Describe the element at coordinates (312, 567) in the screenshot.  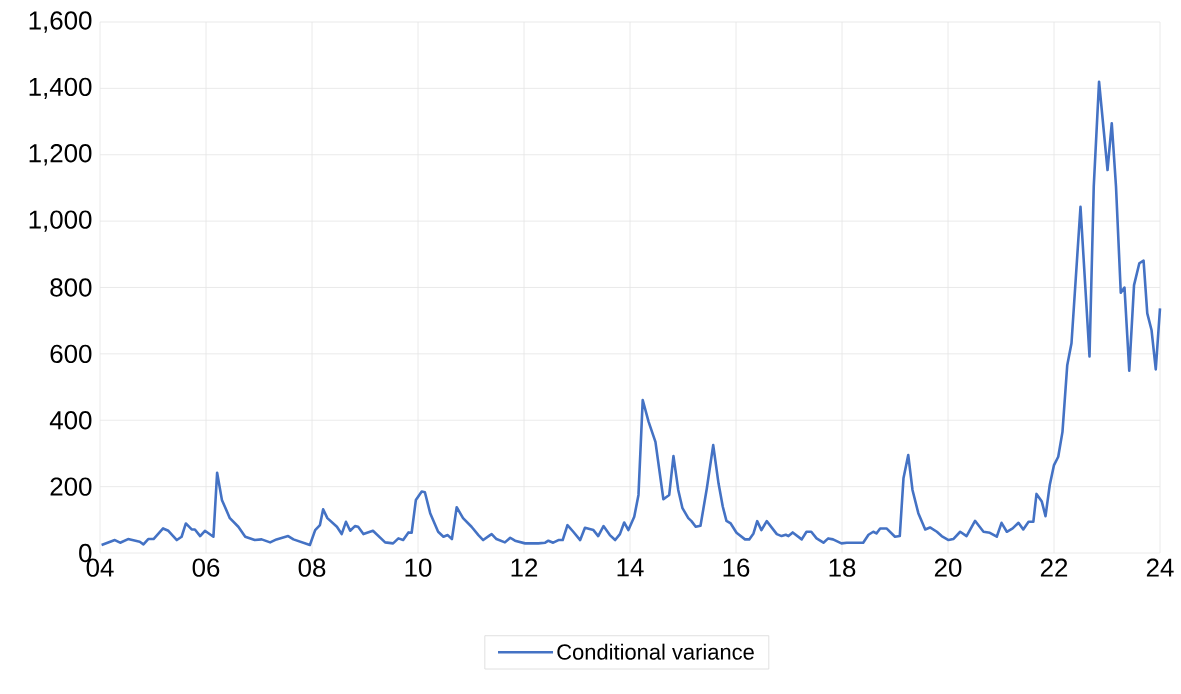
I see `x-tick-label: 08` at that location.